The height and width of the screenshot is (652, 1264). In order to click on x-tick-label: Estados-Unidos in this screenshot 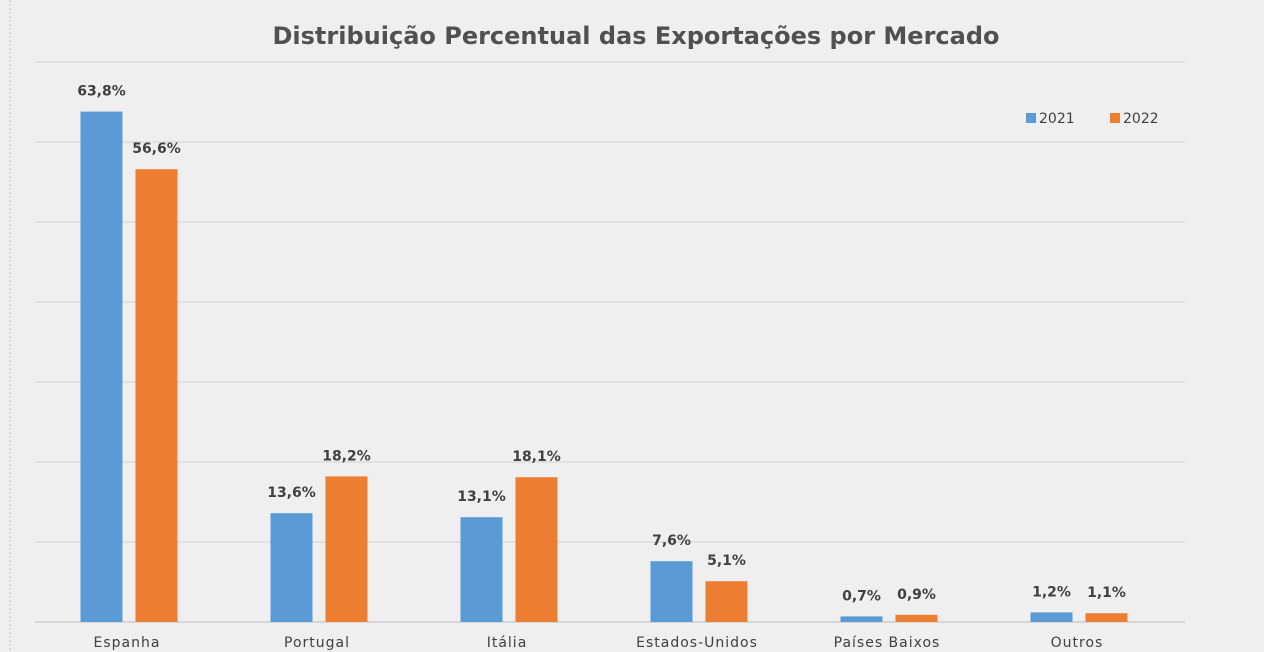, I will do `click(697, 643)`.